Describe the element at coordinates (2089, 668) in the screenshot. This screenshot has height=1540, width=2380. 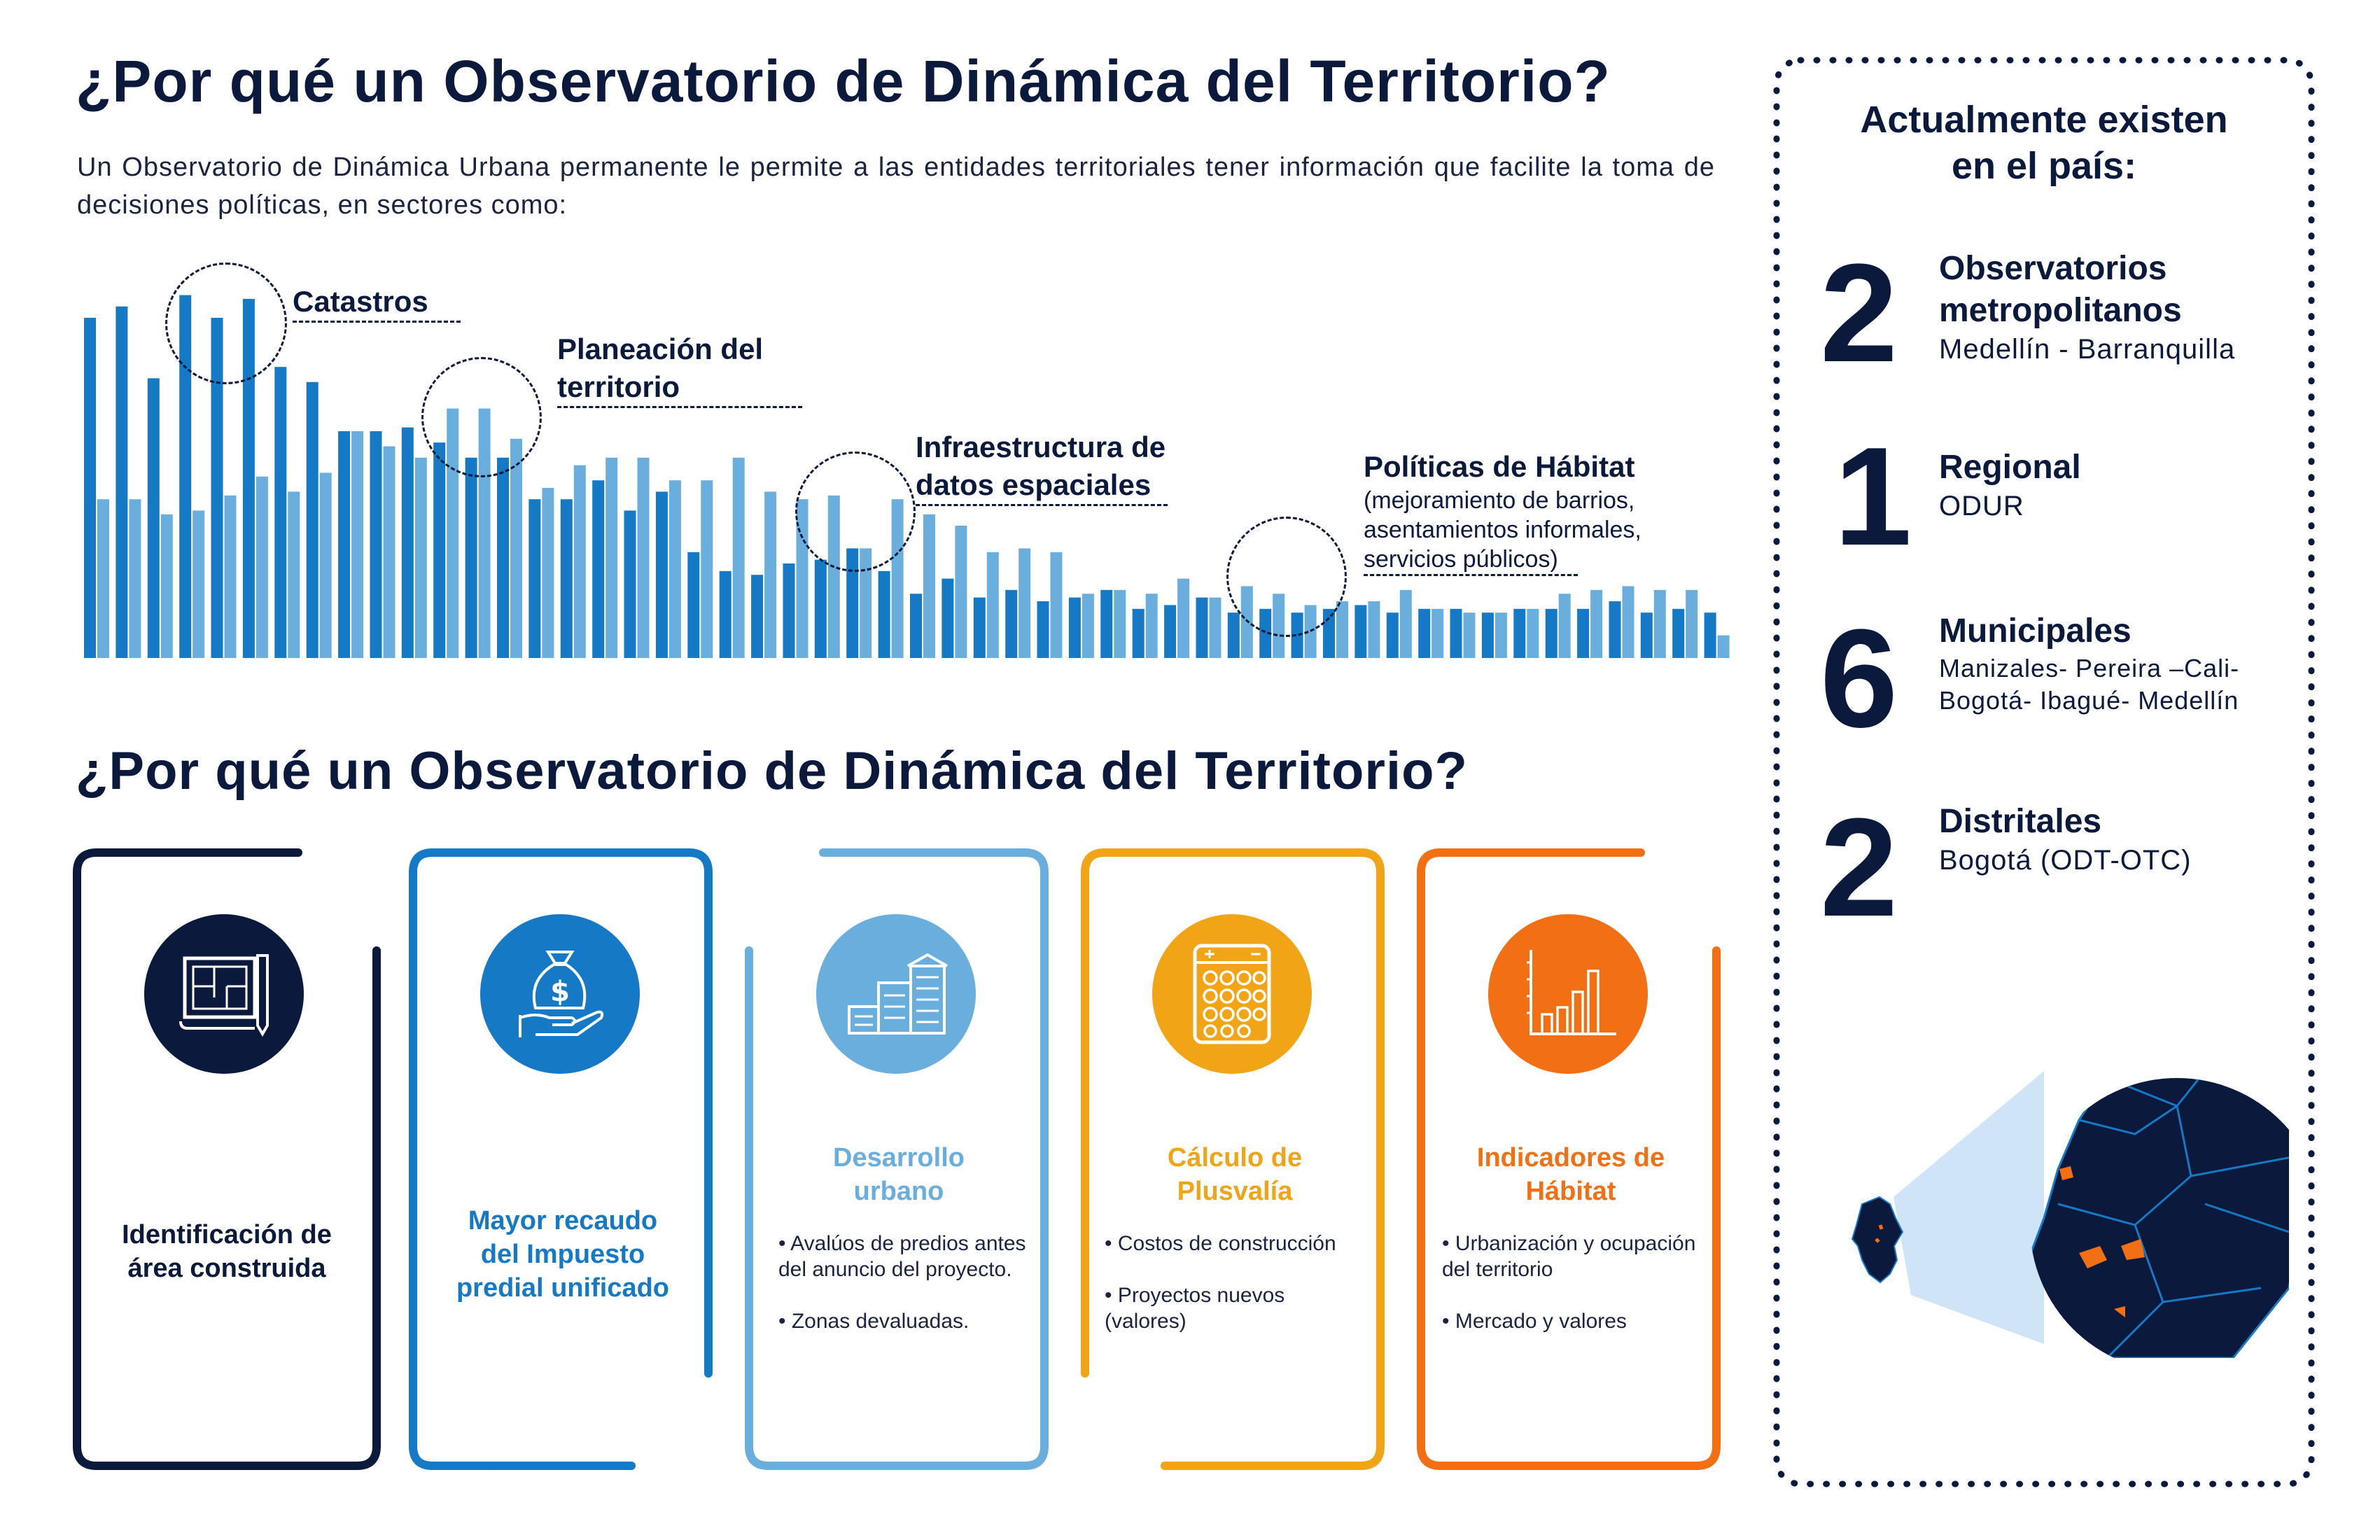
I see `stat-subtitle: Manizales- Pereira –Cali-` at that location.